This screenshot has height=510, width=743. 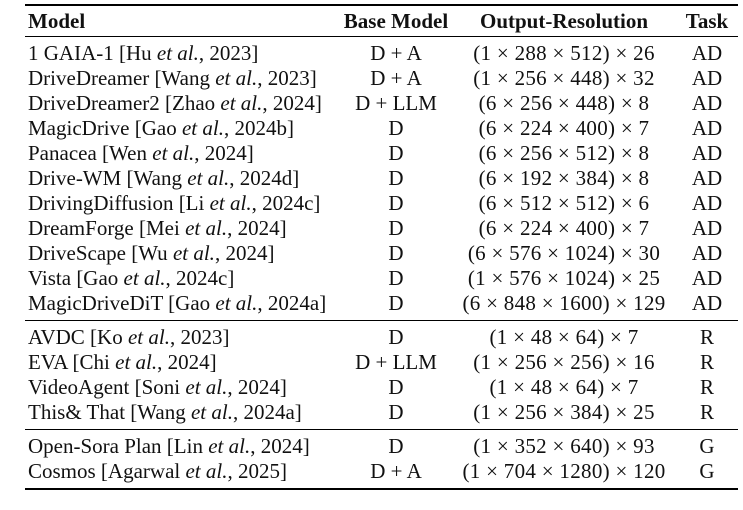 I want to click on model-cell: DriveScape [Wu et al., 2024], so click(x=151, y=253).